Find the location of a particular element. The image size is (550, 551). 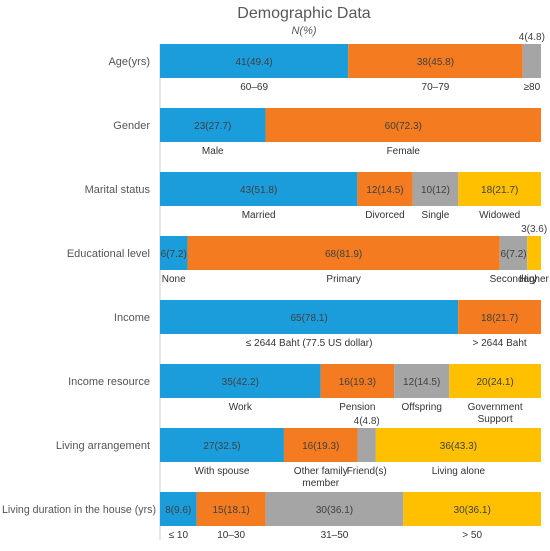

data-label: 68(81.9) is located at coordinates (343, 254).